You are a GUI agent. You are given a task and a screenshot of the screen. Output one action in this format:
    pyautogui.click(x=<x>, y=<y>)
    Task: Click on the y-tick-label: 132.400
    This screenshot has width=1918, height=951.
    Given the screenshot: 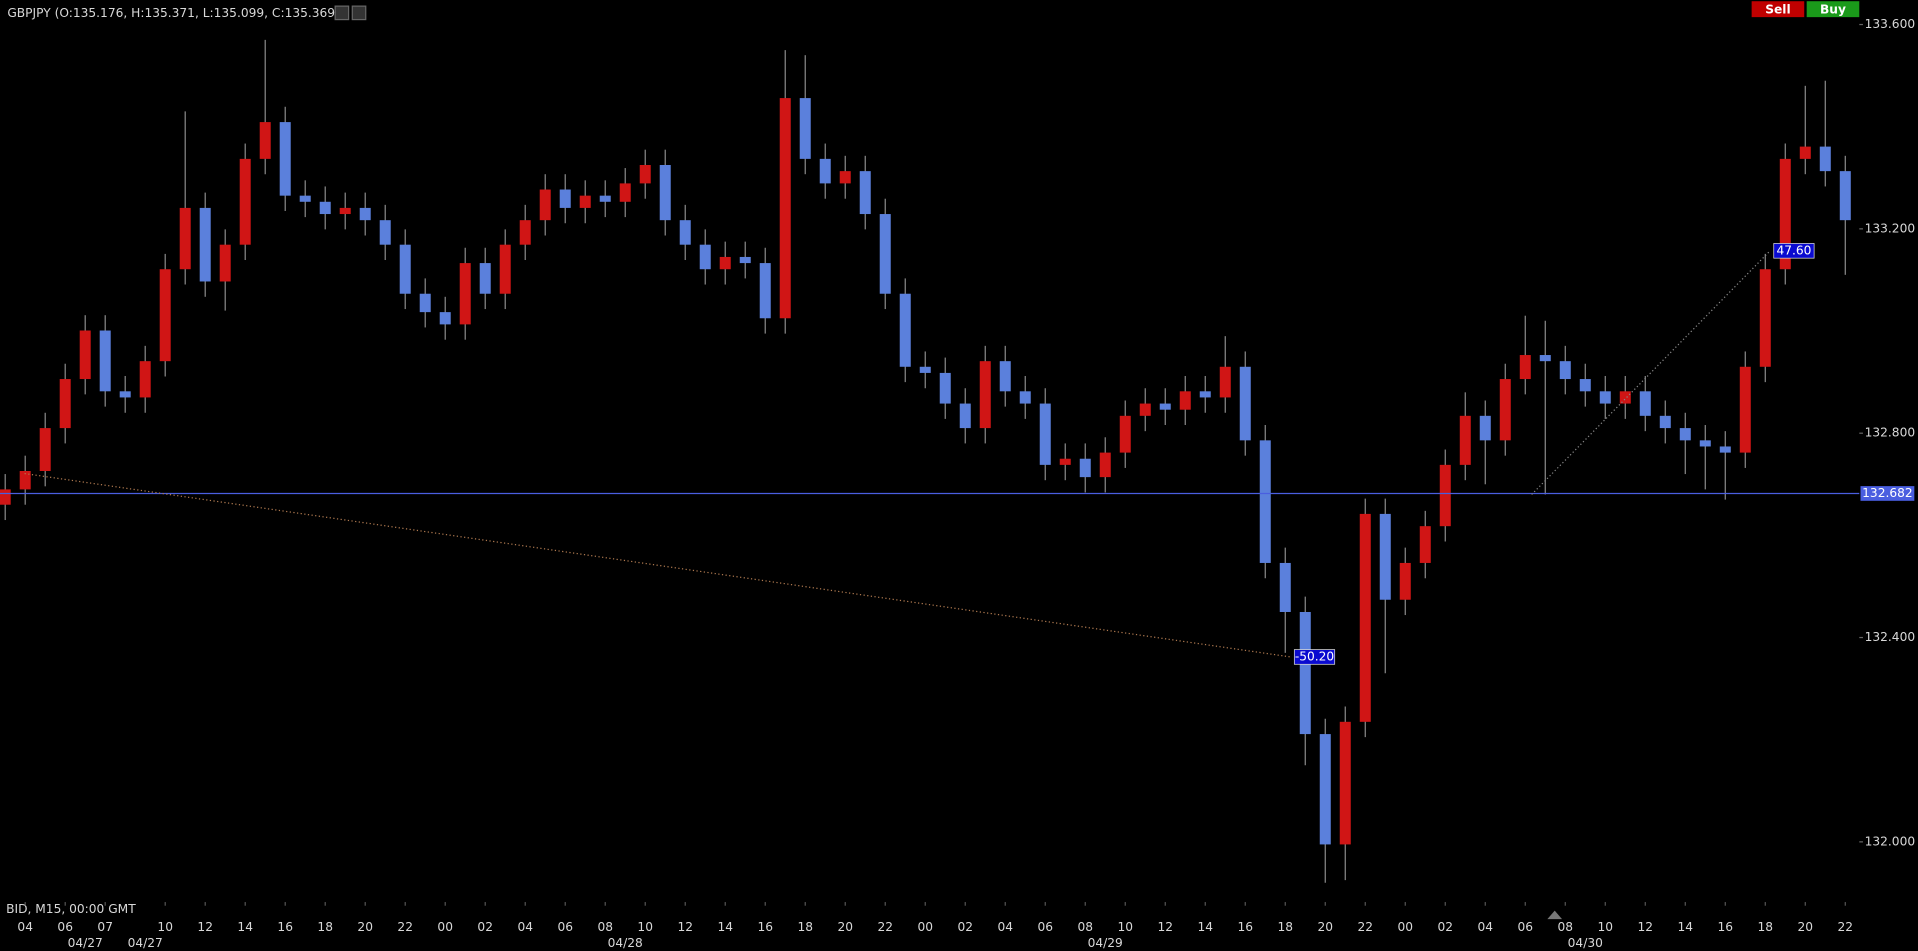 What is the action you would take?
    pyautogui.click(x=1890, y=637)
    